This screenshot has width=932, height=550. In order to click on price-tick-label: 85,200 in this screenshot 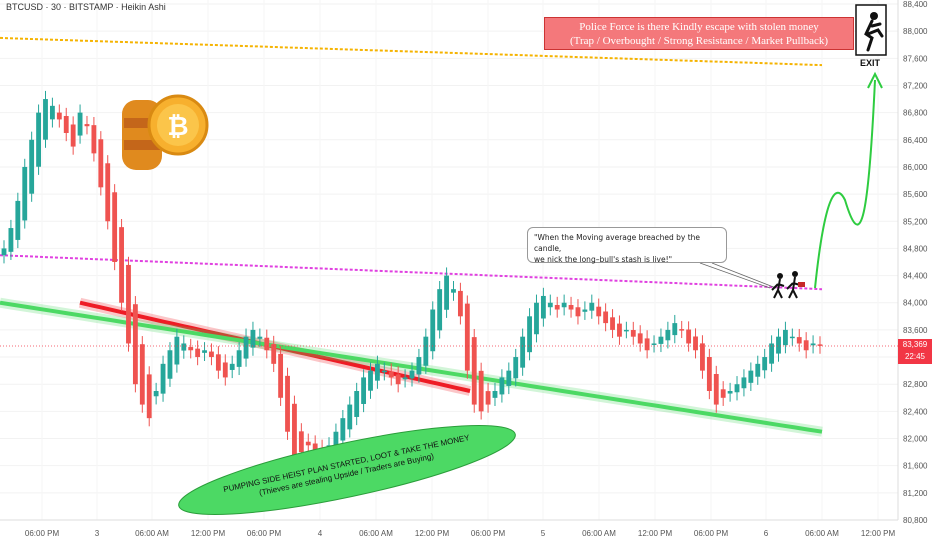, I will do `click(915, 221)`.